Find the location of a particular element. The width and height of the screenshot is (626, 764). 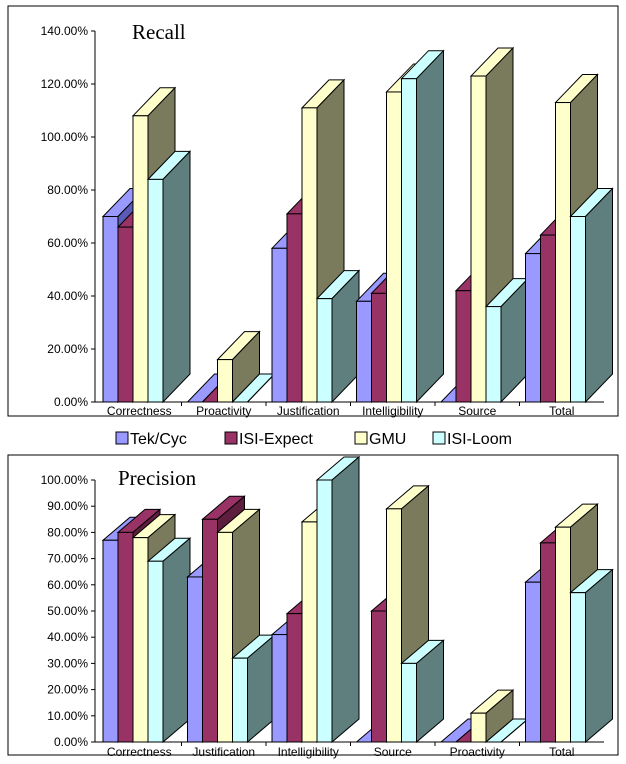

precision-category-label-justification: Justification is located at coordinates (223, 752).